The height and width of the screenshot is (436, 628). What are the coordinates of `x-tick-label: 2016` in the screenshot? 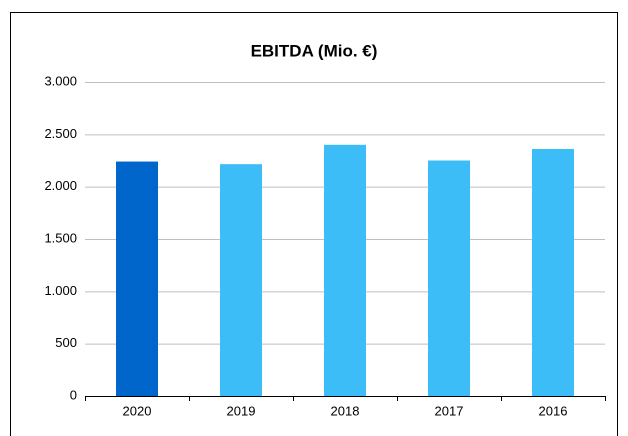 It's located at (553, 410).